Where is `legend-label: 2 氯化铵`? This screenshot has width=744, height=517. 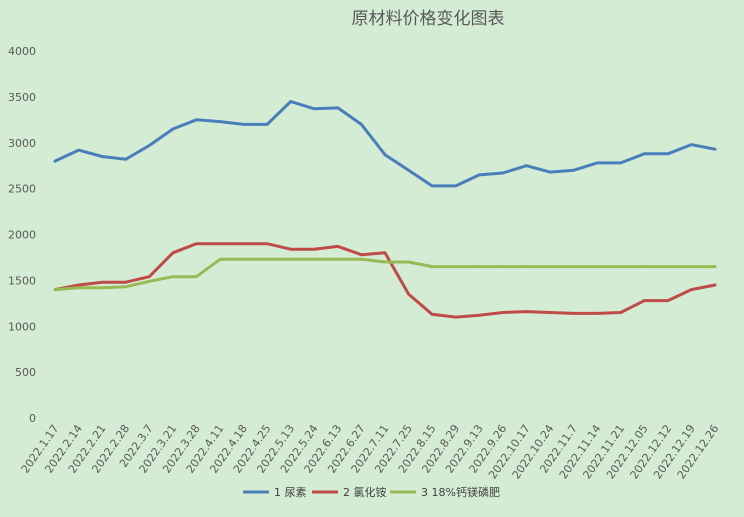 legend-label: 2 氯化铵 is located at coordinates (365, 492).